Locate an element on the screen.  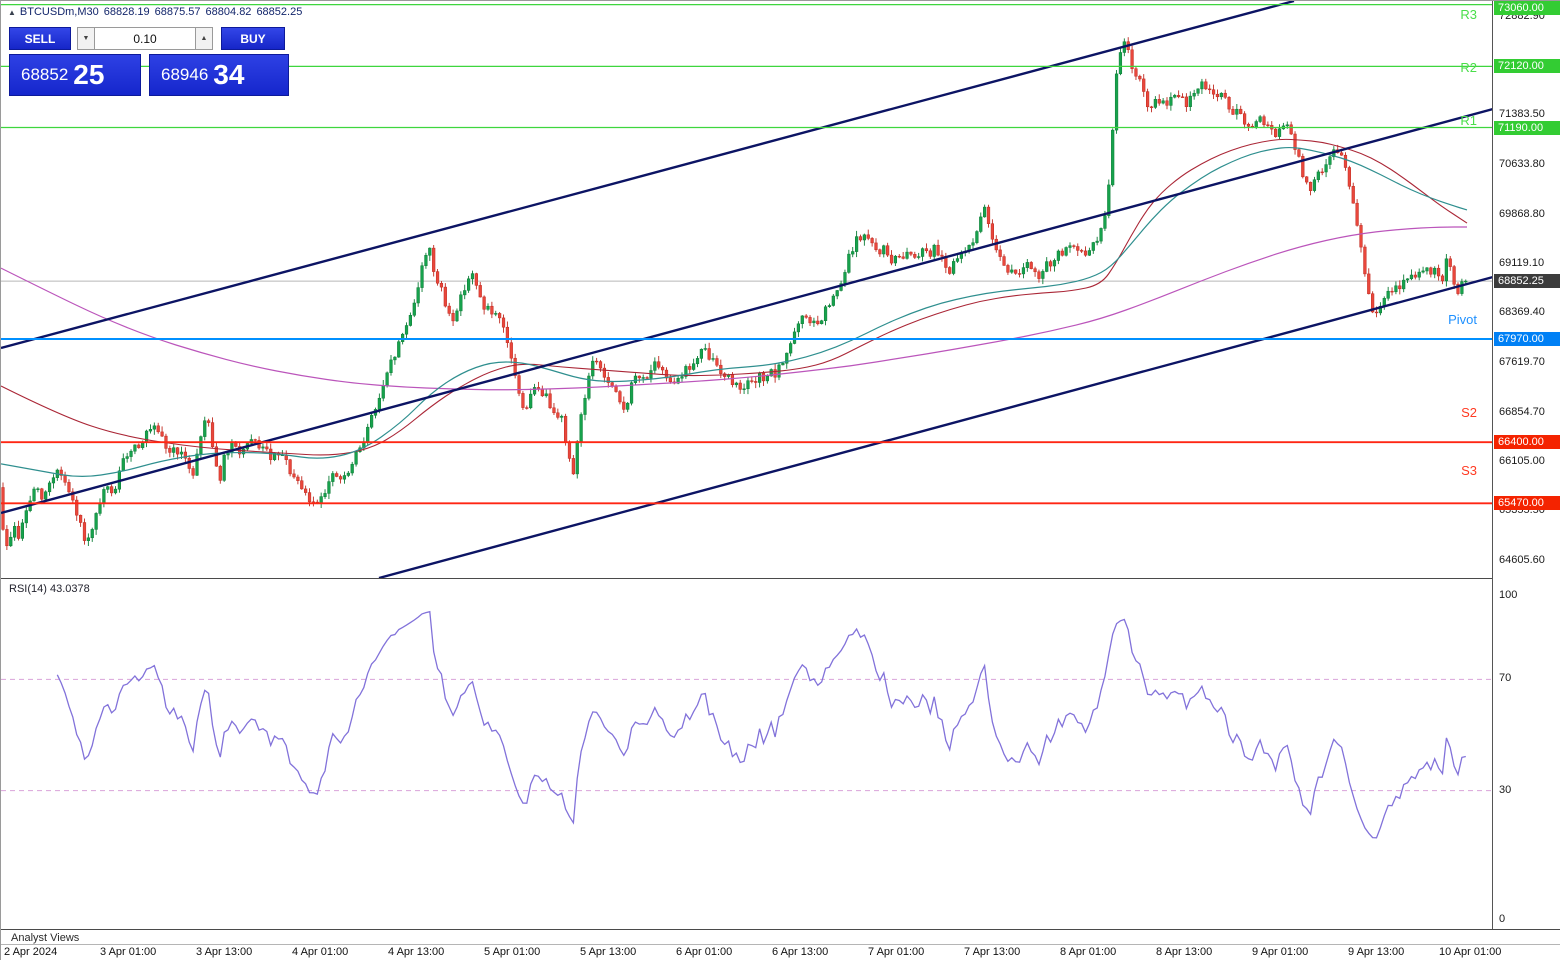
bar-low: 68804.82 is located at coordinates (228, 12).